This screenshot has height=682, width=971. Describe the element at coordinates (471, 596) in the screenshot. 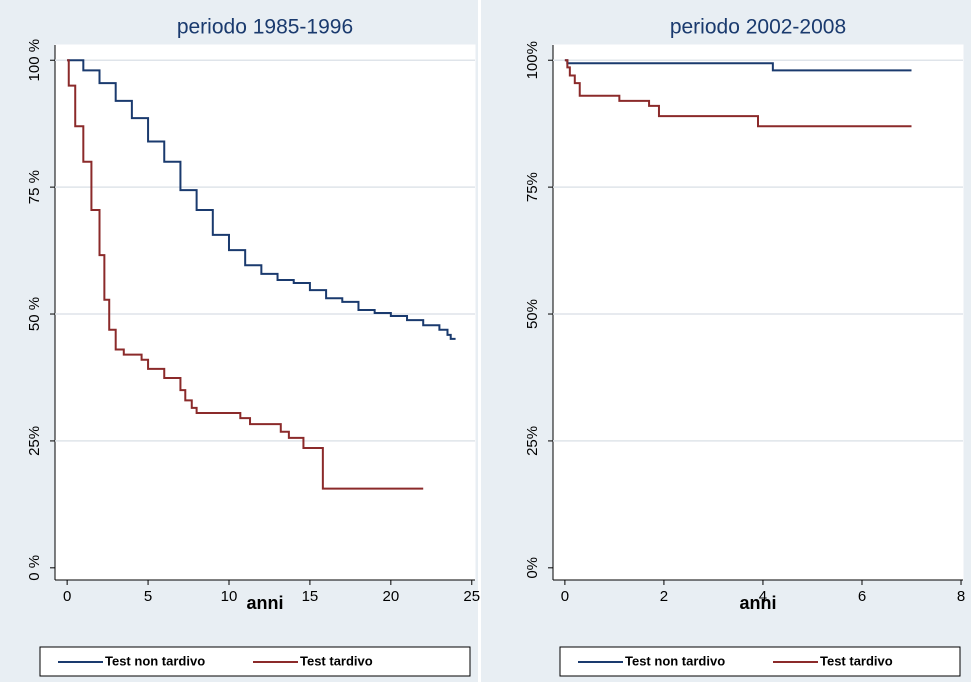

I see `x-tick-label: 25` at that location.